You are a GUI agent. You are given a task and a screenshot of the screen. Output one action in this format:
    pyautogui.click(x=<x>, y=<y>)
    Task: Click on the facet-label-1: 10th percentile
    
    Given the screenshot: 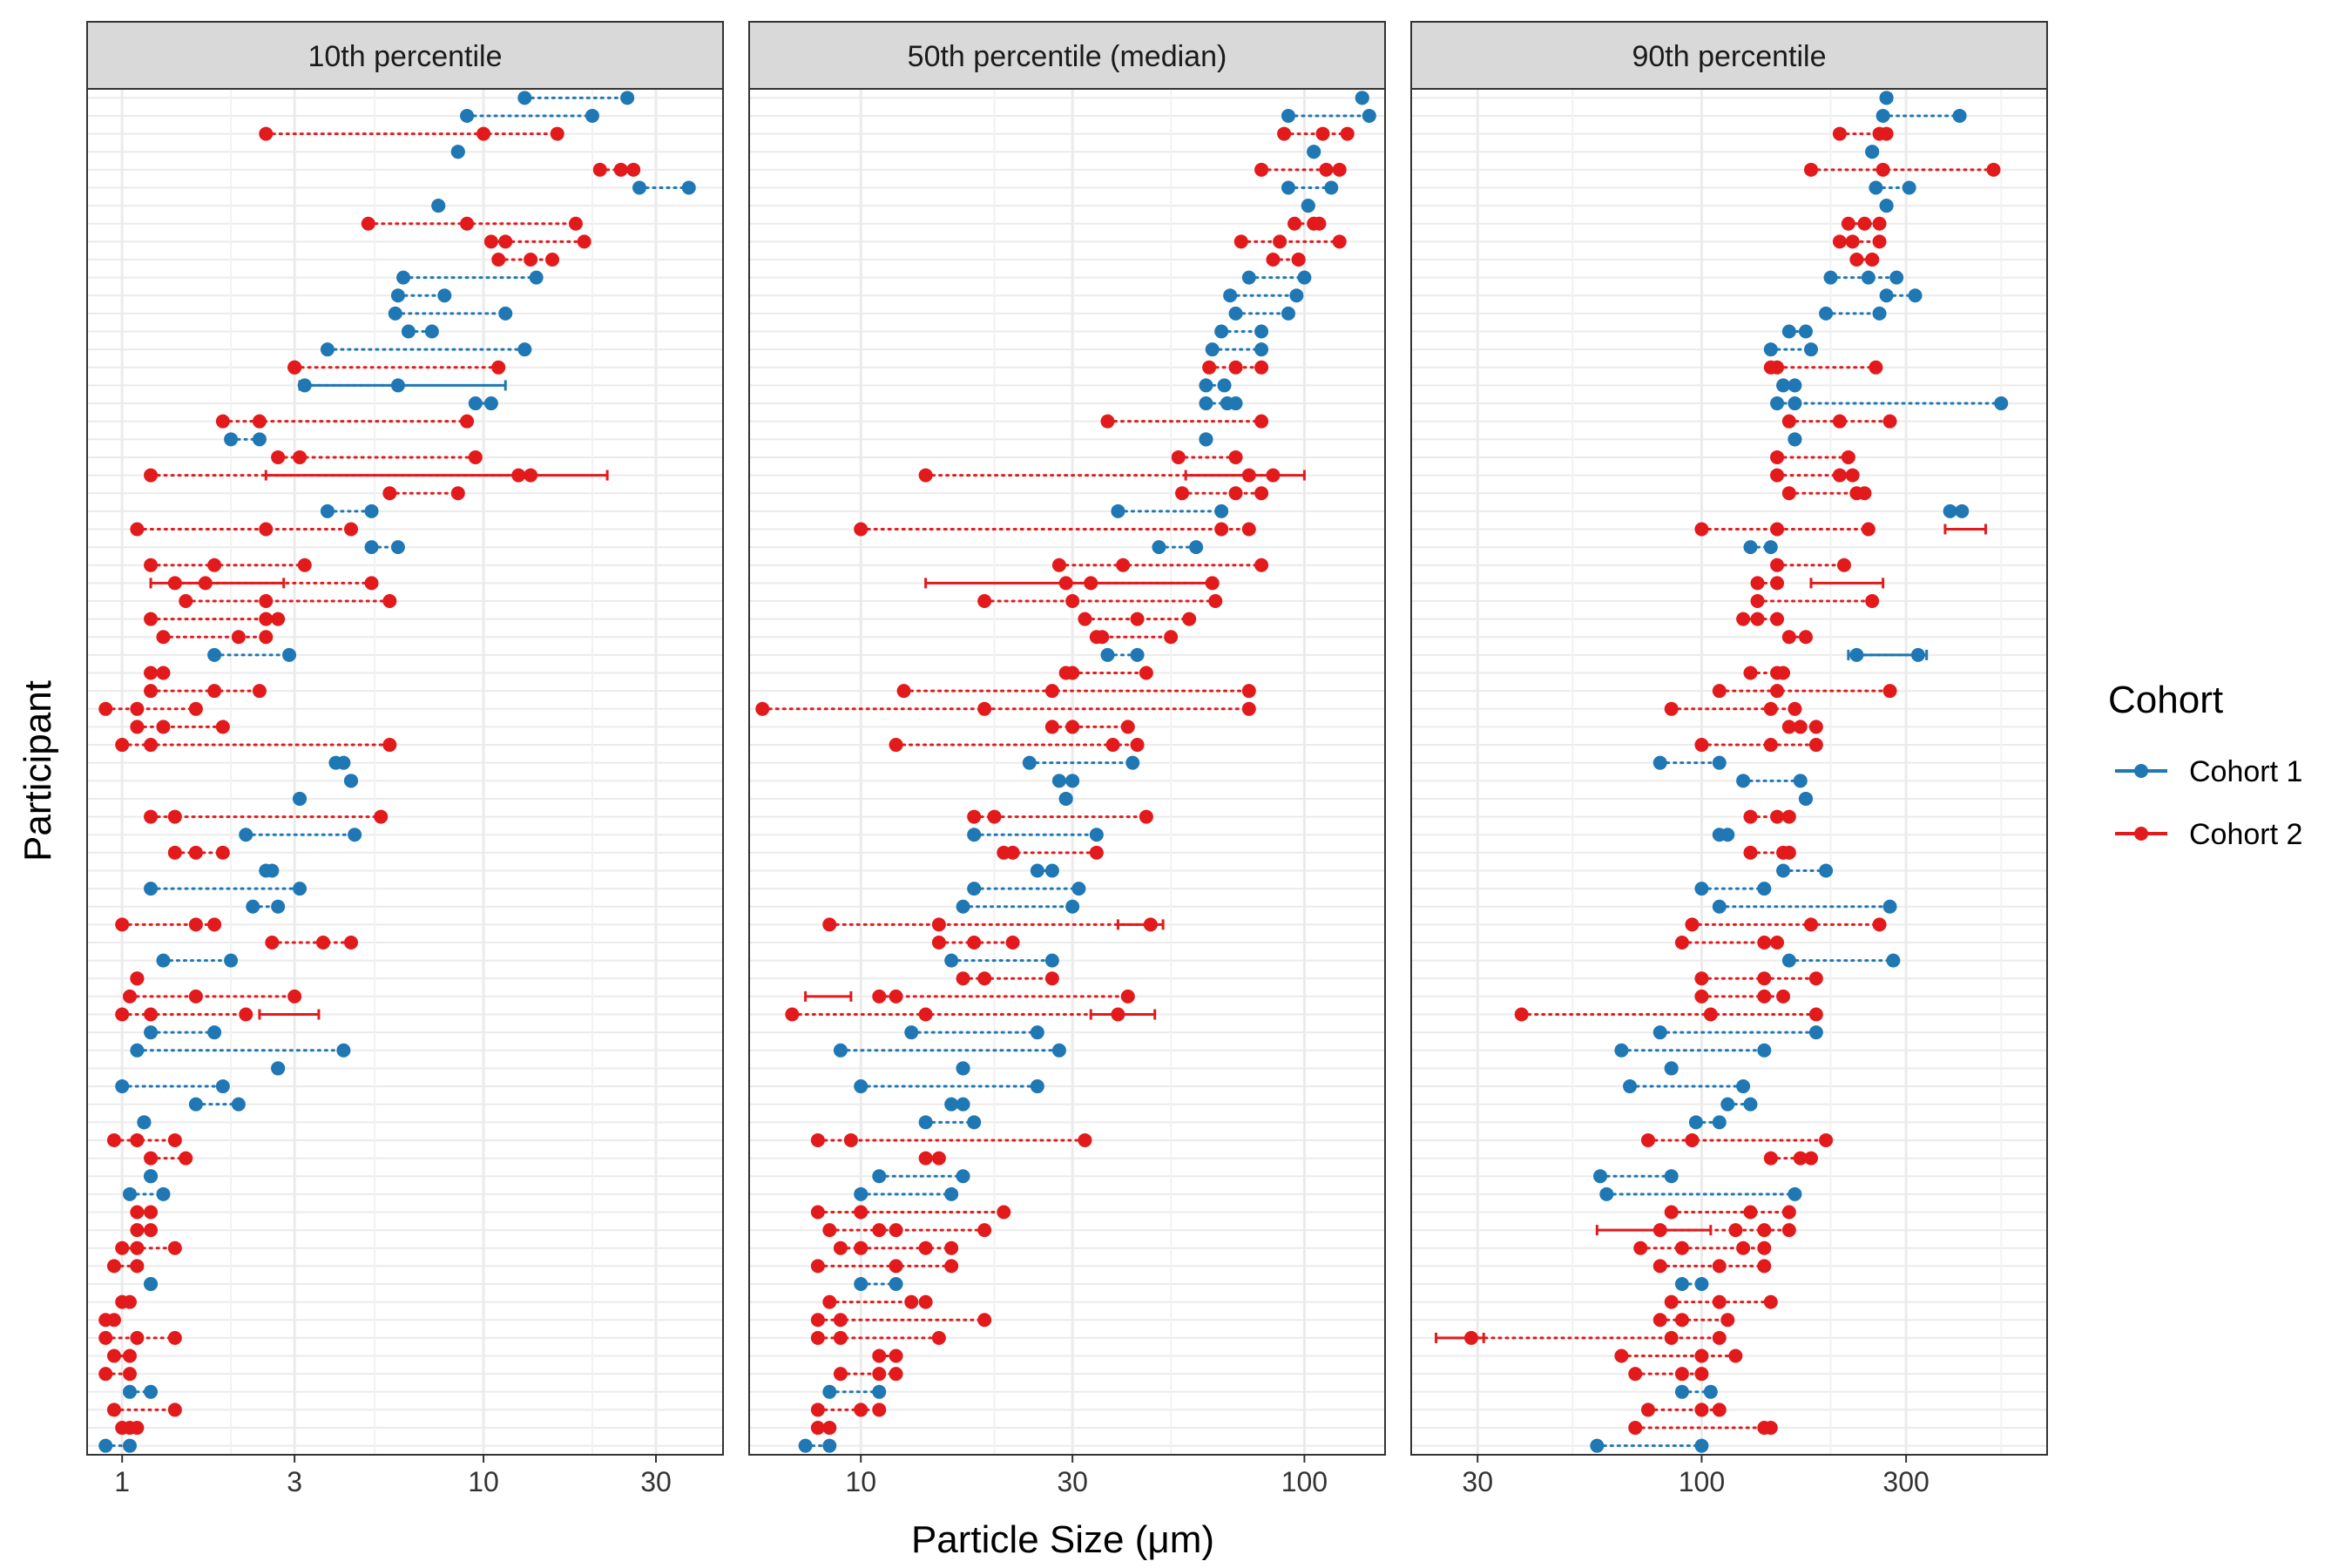 What is the action you would take?
    pyautogui.click(x=405, y=56)
    